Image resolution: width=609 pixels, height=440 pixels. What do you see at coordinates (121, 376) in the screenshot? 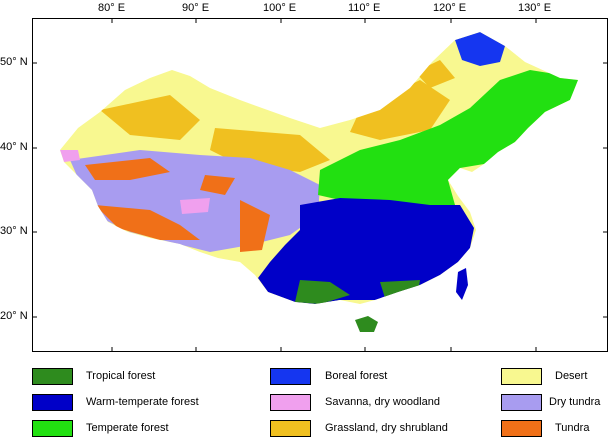
I see `legend-label-tropical-forest: Tropical forest` at bounding box center [121, 376].